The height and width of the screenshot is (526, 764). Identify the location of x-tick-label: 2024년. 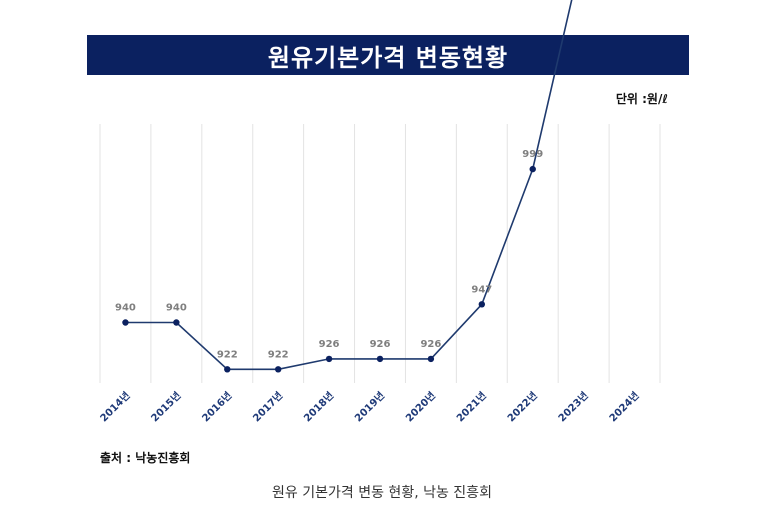
(623, 406).